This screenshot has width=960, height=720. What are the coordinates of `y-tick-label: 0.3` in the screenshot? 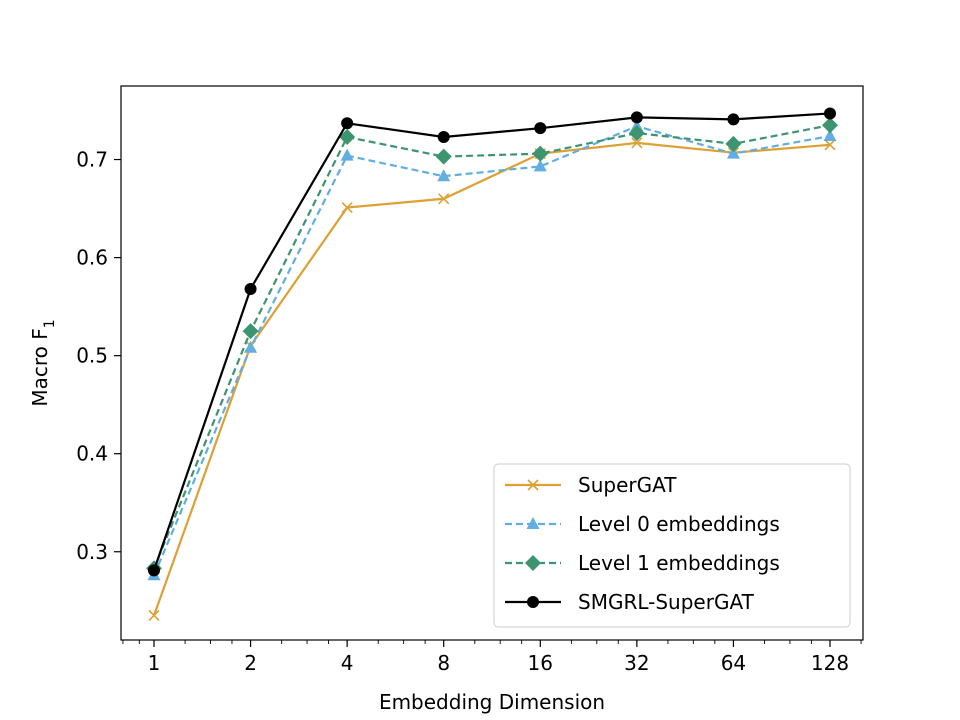 It's located at (92, 552).